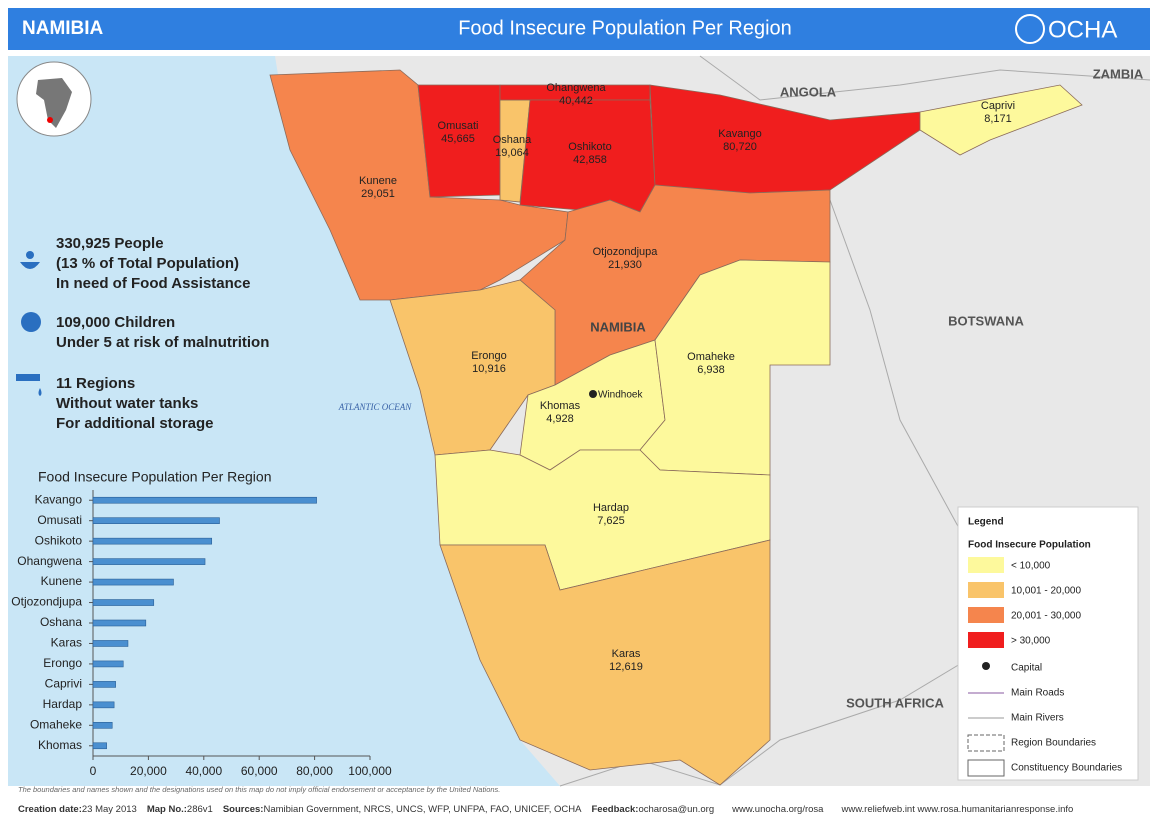 The width and height of the screenshot is (1160, 822). Describe the element at coordinates (62, 581) in the screenshot. I see `y-tick-label: Kunene` at that location.